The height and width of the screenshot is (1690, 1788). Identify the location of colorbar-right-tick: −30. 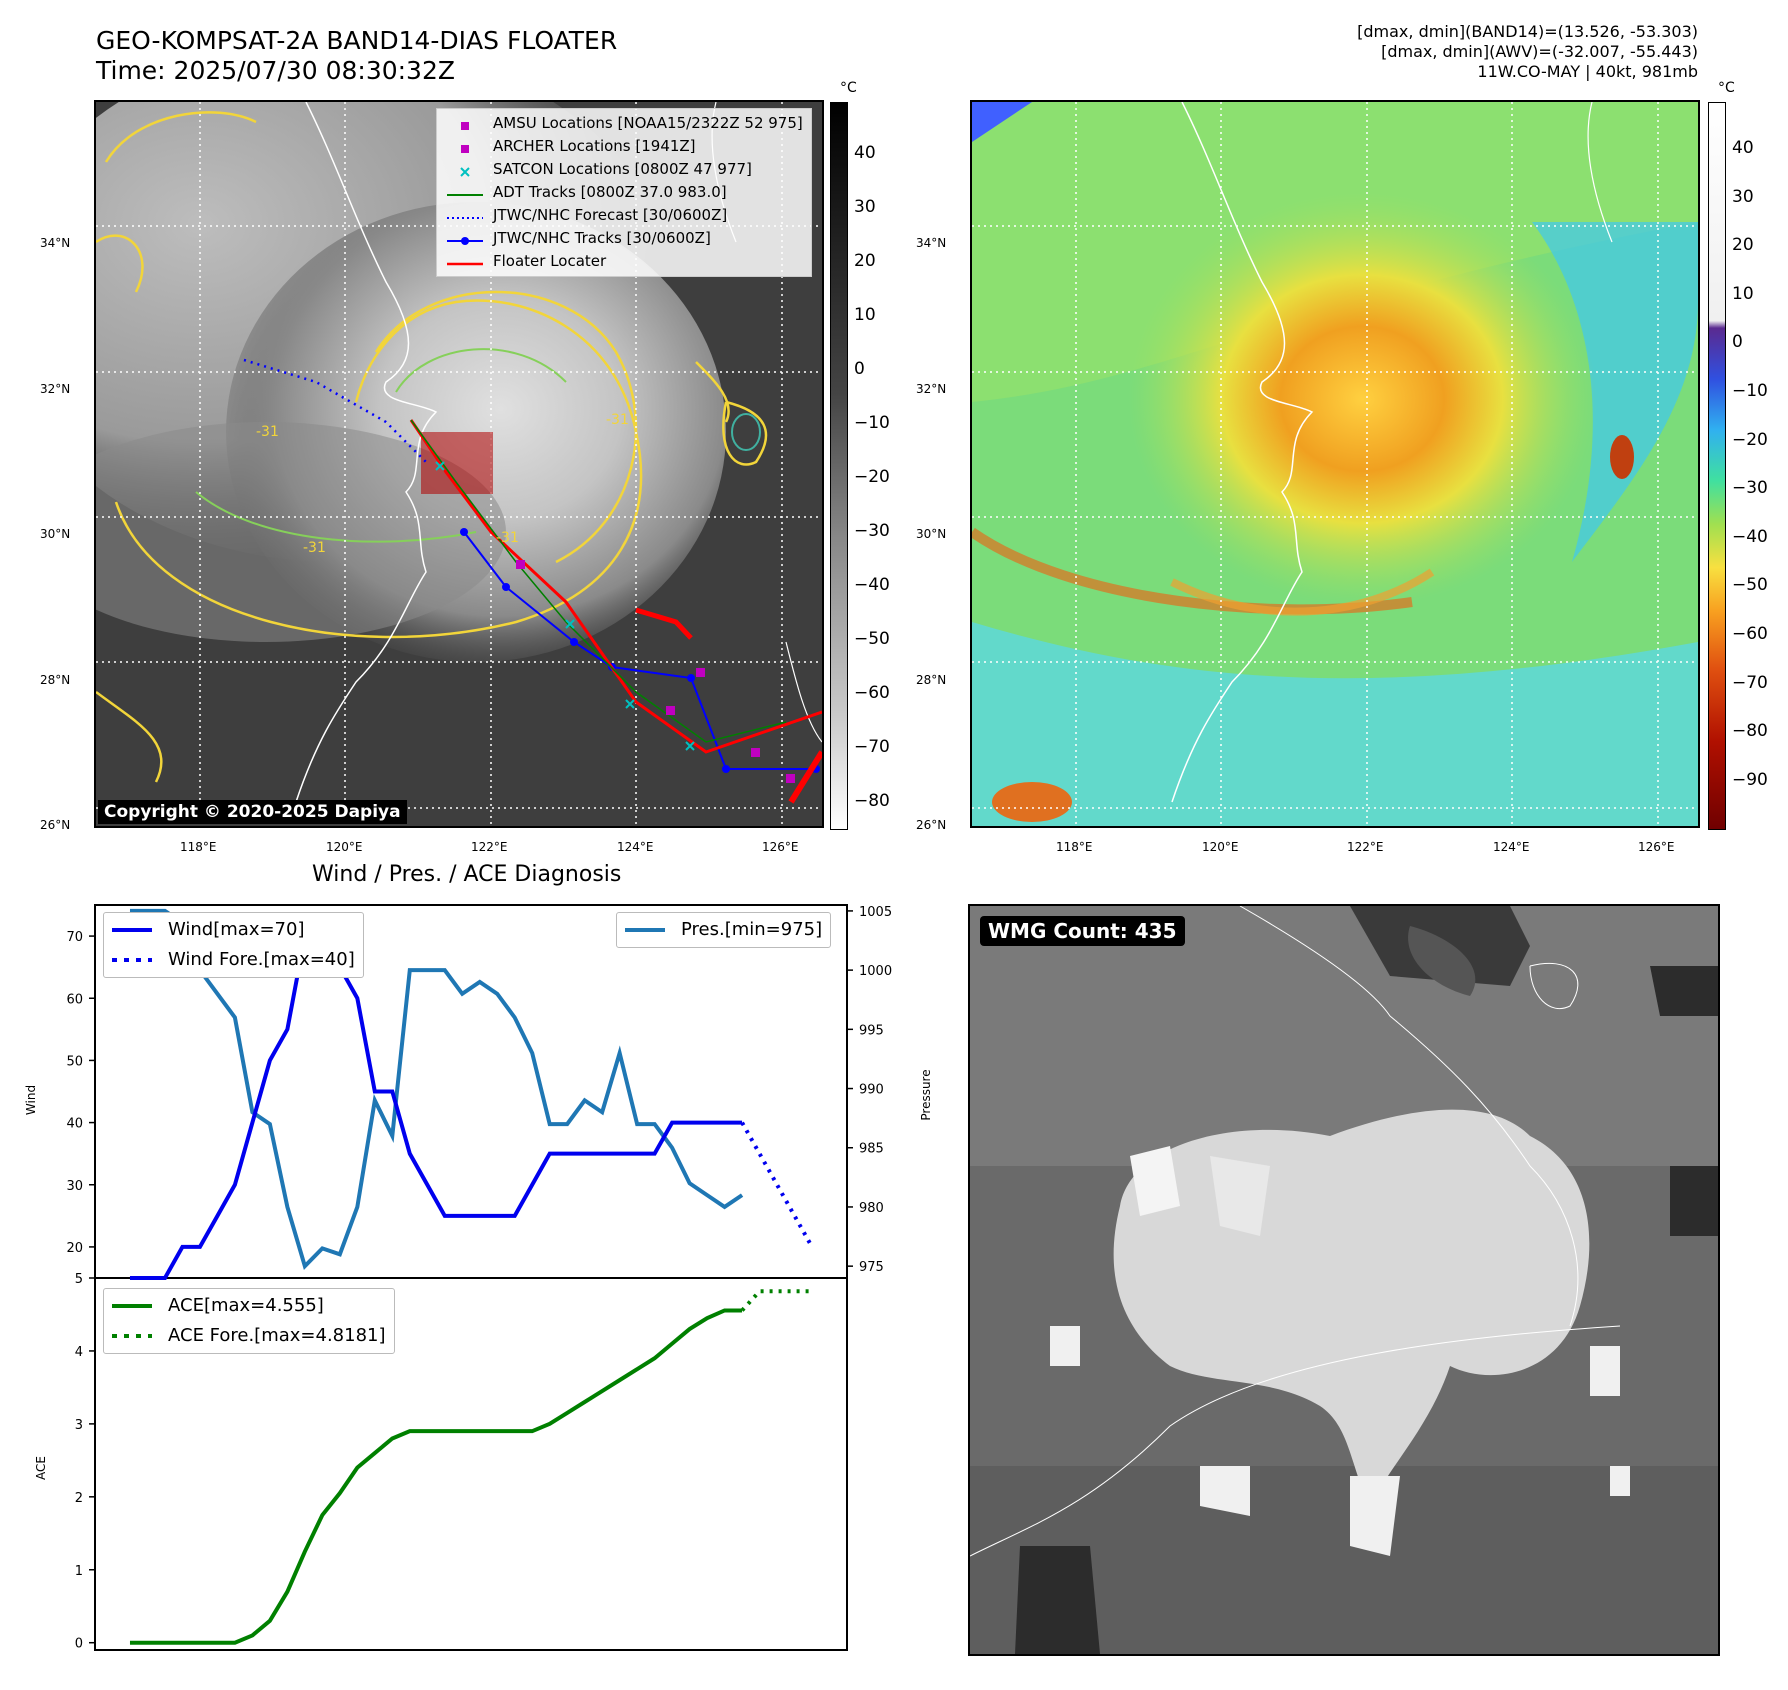
(1750, 488).